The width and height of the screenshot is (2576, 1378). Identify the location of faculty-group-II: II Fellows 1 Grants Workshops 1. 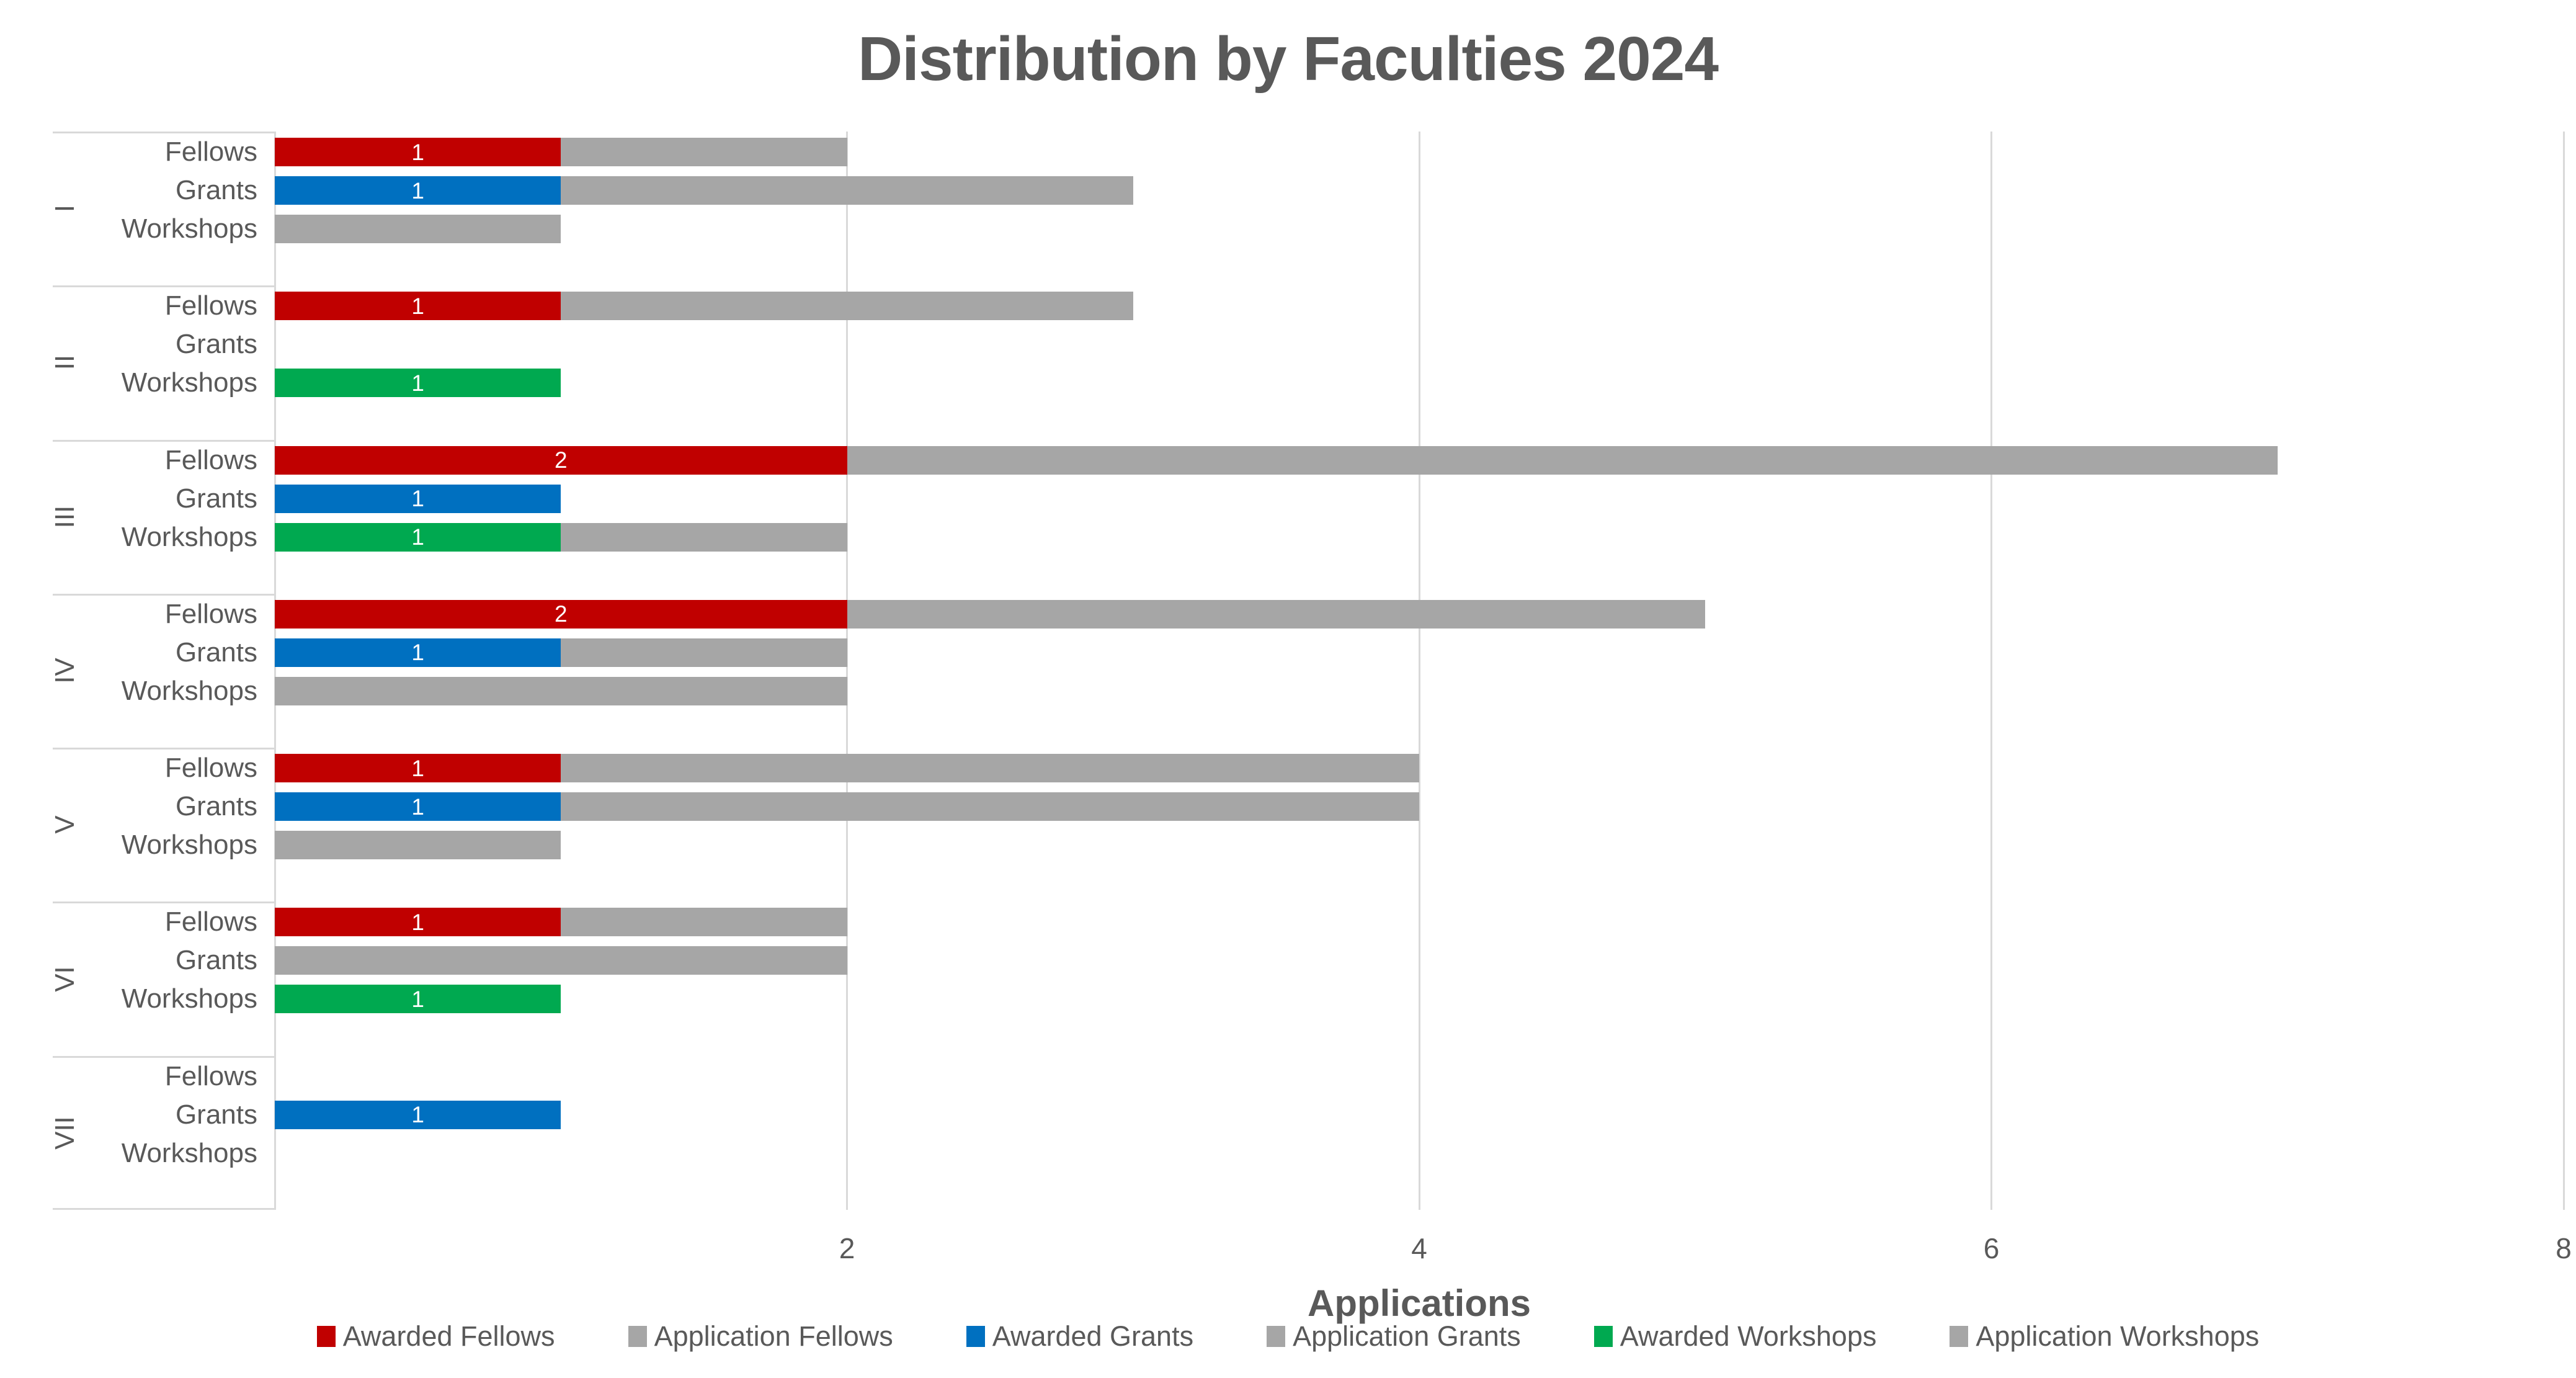
(1288, 362).